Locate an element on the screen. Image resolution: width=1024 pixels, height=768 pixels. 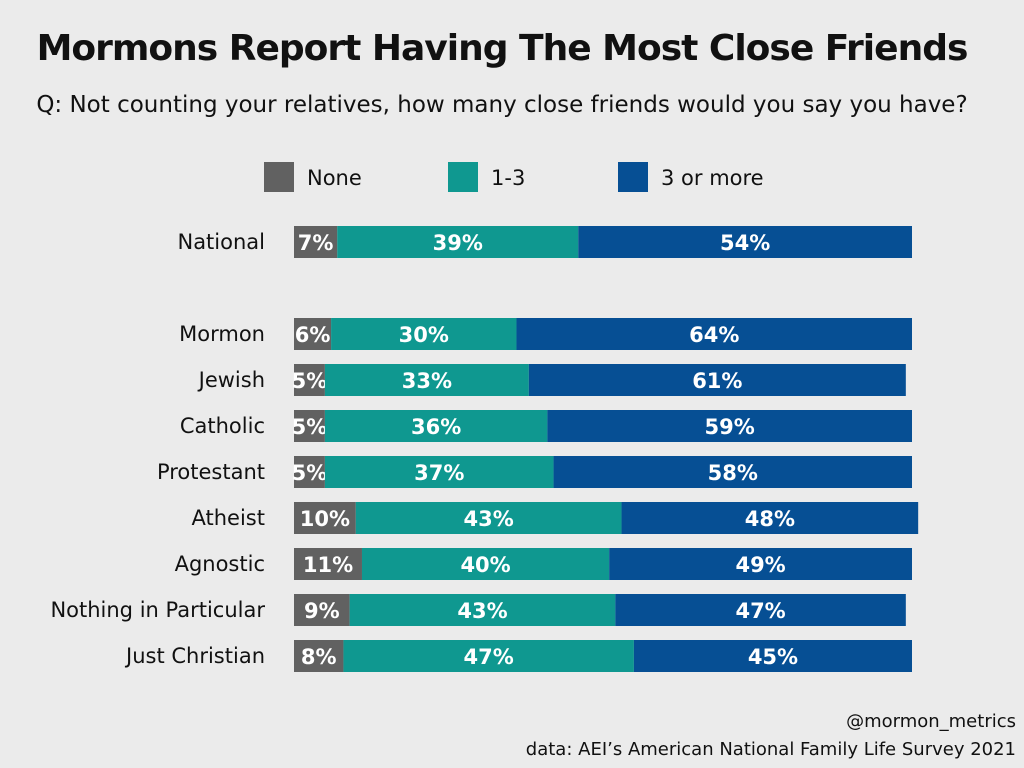
category-label-jewish: Jewish is located at coordinates (231, 380).